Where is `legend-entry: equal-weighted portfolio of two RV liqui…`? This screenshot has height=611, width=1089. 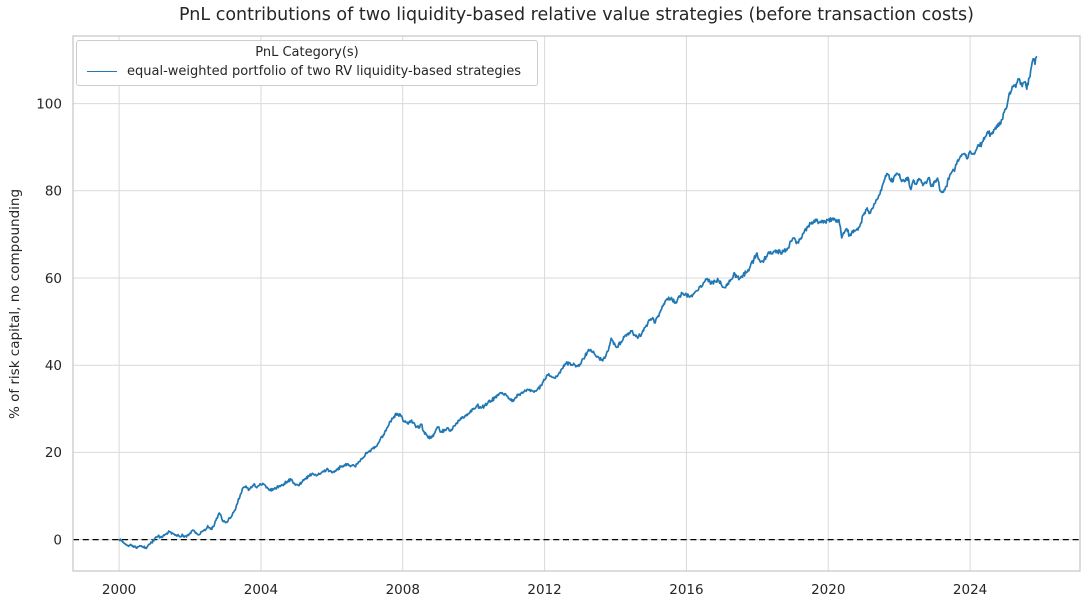
legend-entry: equal-weighted portfolio of two RV liqui… is located at coordinates (307, 71).